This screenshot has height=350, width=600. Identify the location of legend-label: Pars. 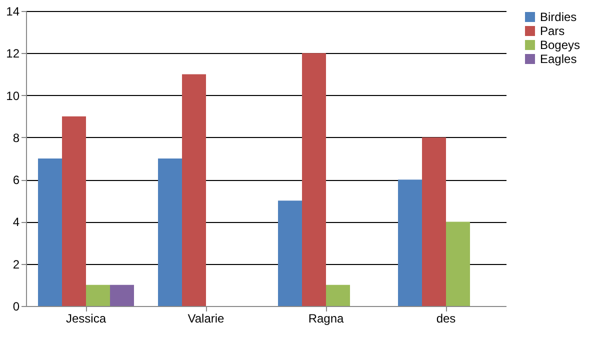
(552, 31).